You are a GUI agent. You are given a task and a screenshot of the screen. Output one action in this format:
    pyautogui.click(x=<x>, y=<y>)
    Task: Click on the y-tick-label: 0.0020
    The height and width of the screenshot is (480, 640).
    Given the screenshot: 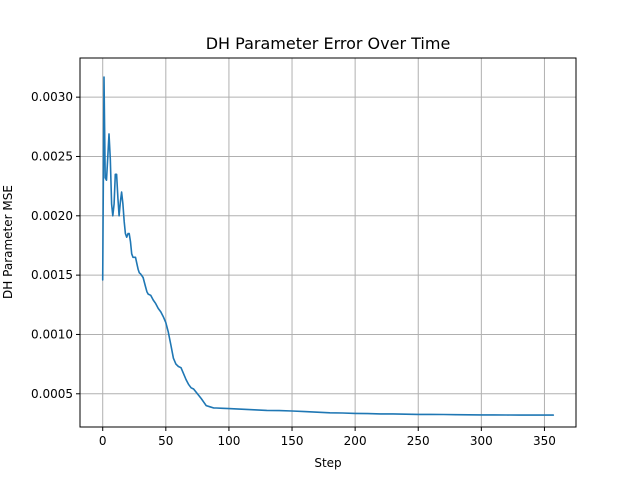 What is the action you would take?
    pyautogui.click(x=52, y=216)
    